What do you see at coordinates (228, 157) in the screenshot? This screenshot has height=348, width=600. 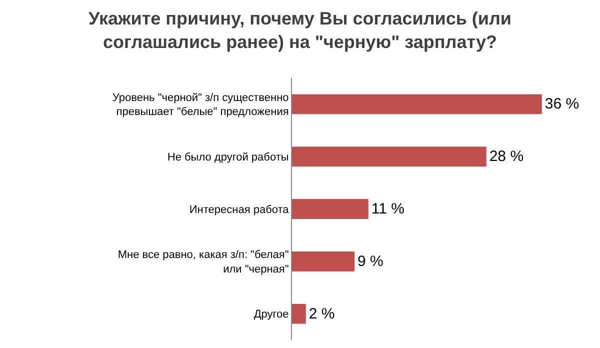 I see `y-tick-label: Не было другой работы` at bounding box center [228, 157].